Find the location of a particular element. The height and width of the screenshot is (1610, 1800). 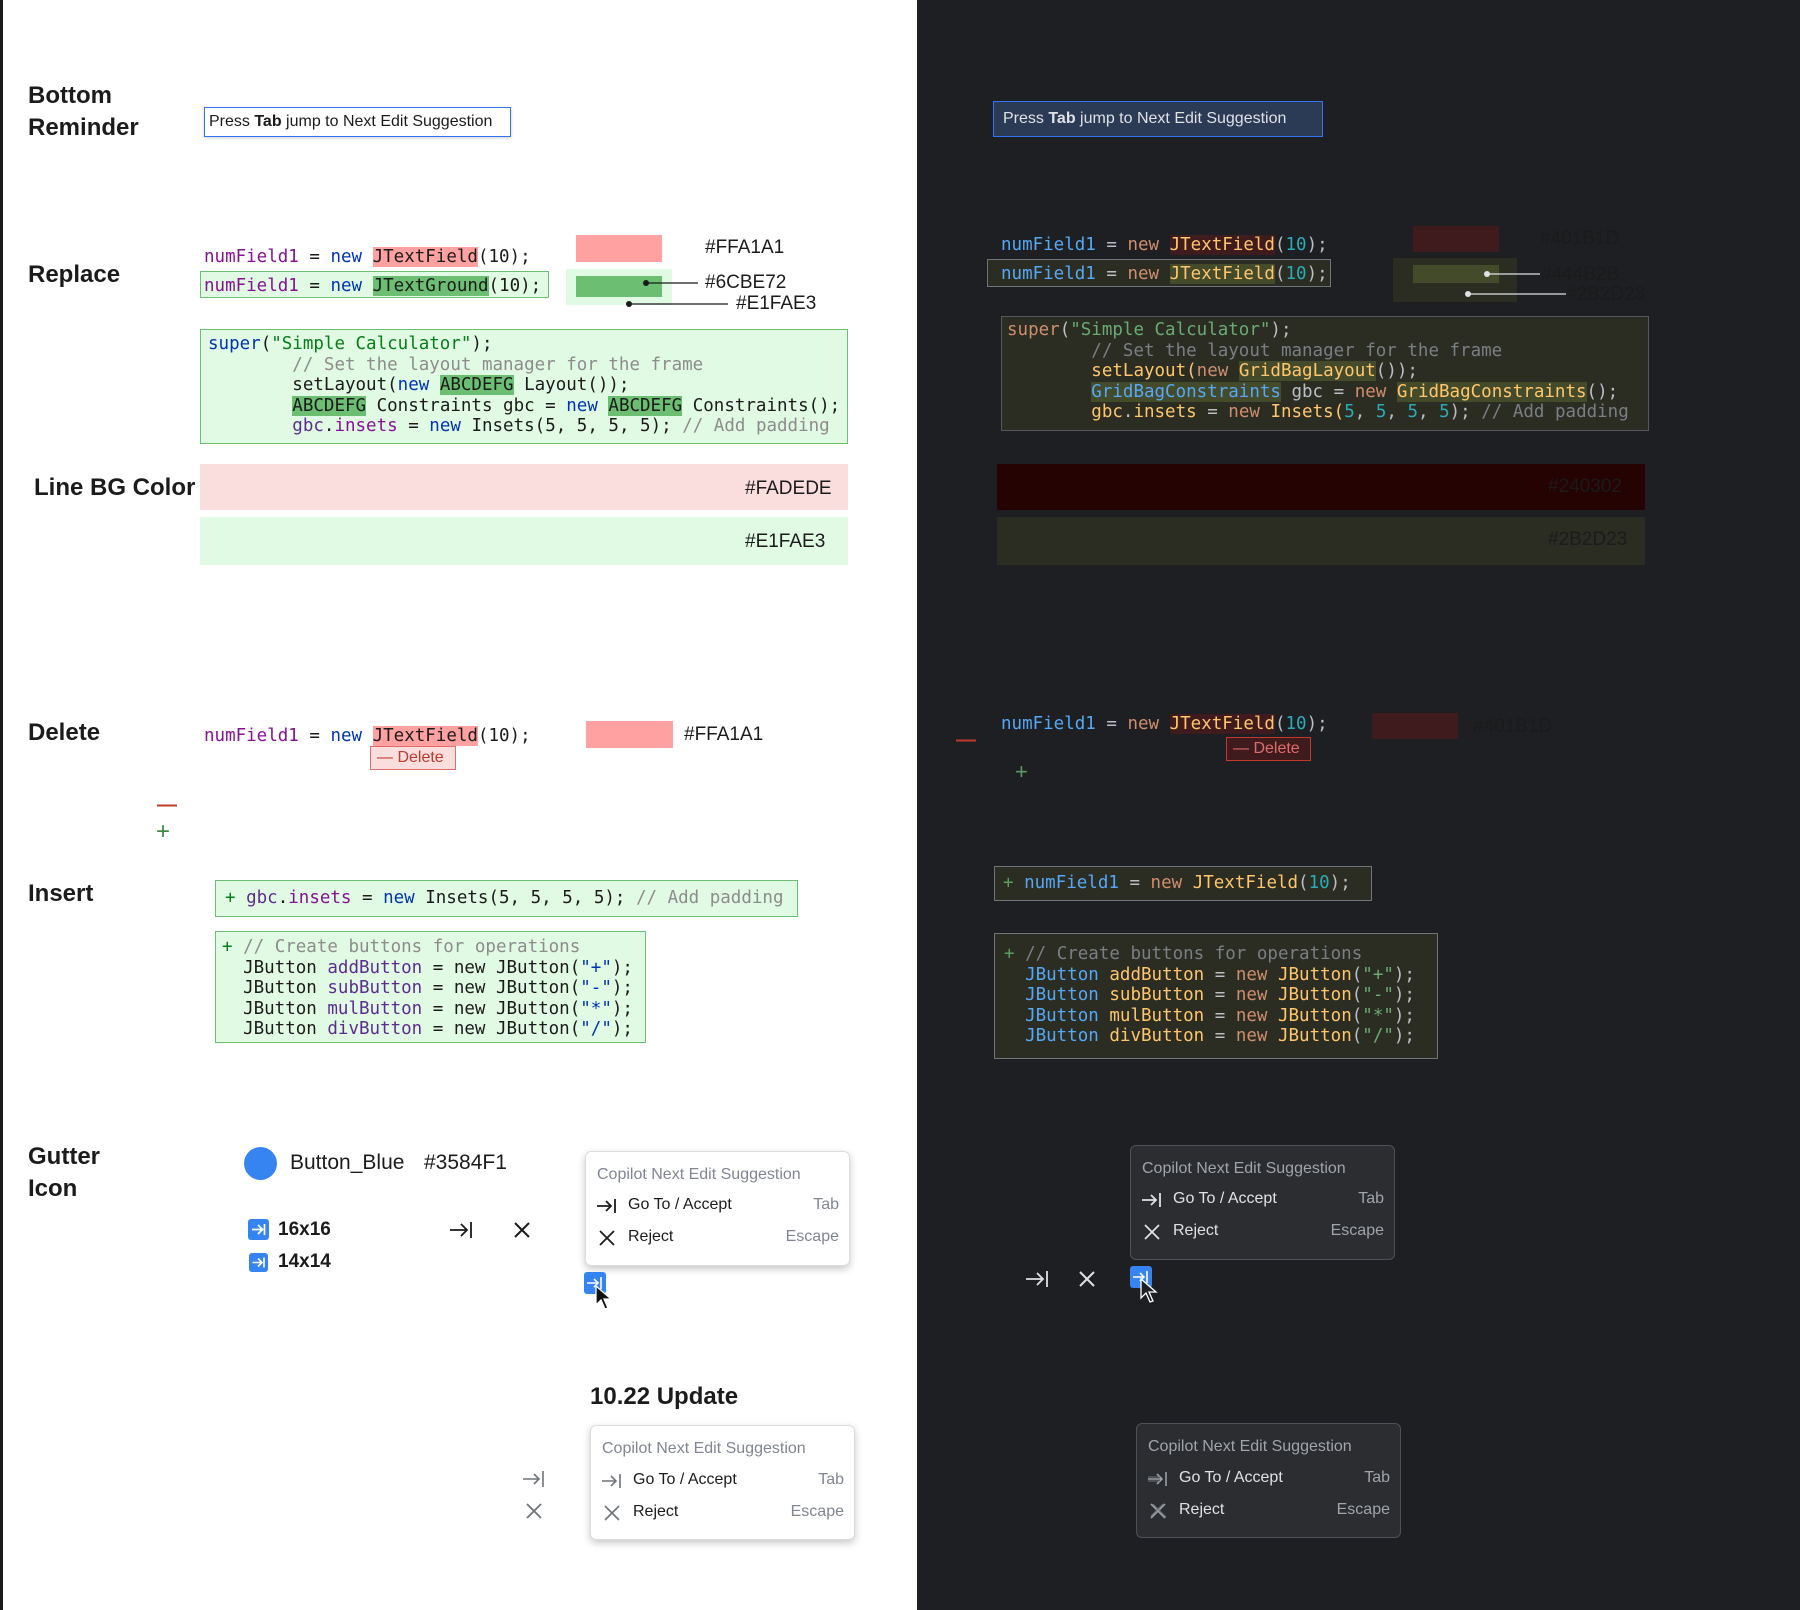

reminder-banner-dark: Press Tab jump to Next Edit Suggestion is located at coordinates (1158, 119).